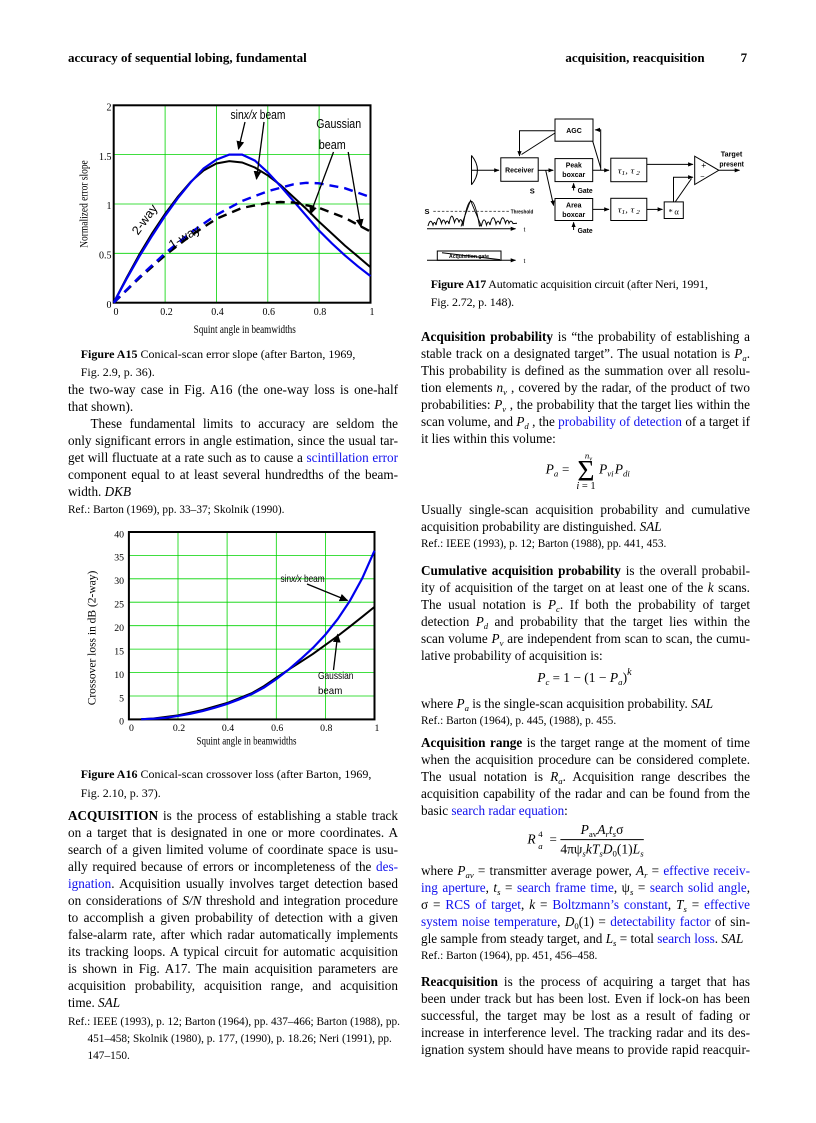 This screenshot has width=816, height=1123. Describe the element at coordinates (588, 457) in the screenshot. I see `svg-text: nv` at that location.